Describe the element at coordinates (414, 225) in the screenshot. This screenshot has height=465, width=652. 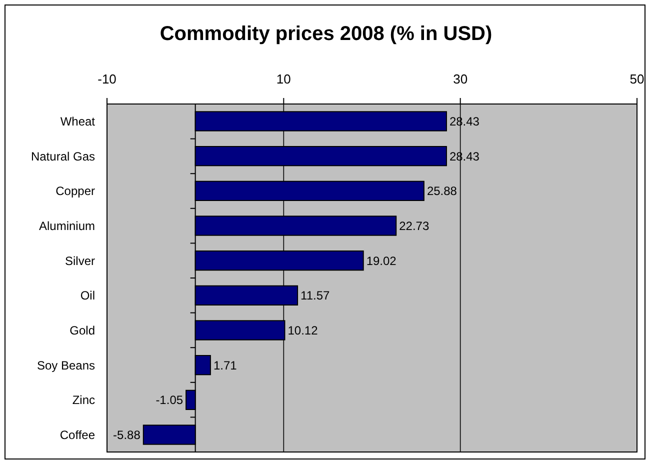
I see `data-label: 22.73` at that location.